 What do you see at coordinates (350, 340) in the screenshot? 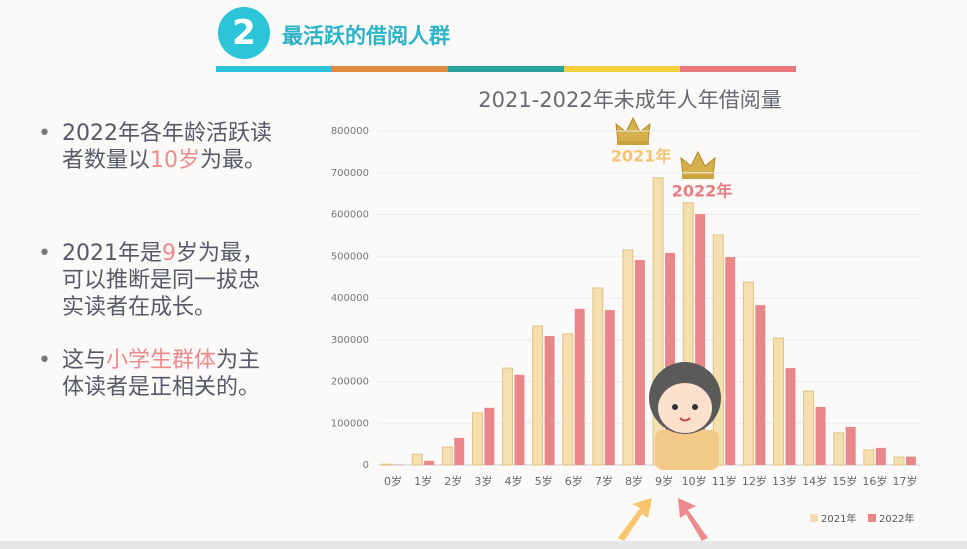
I see `y-tick-label: 300000` at bounding box center [350, 340].